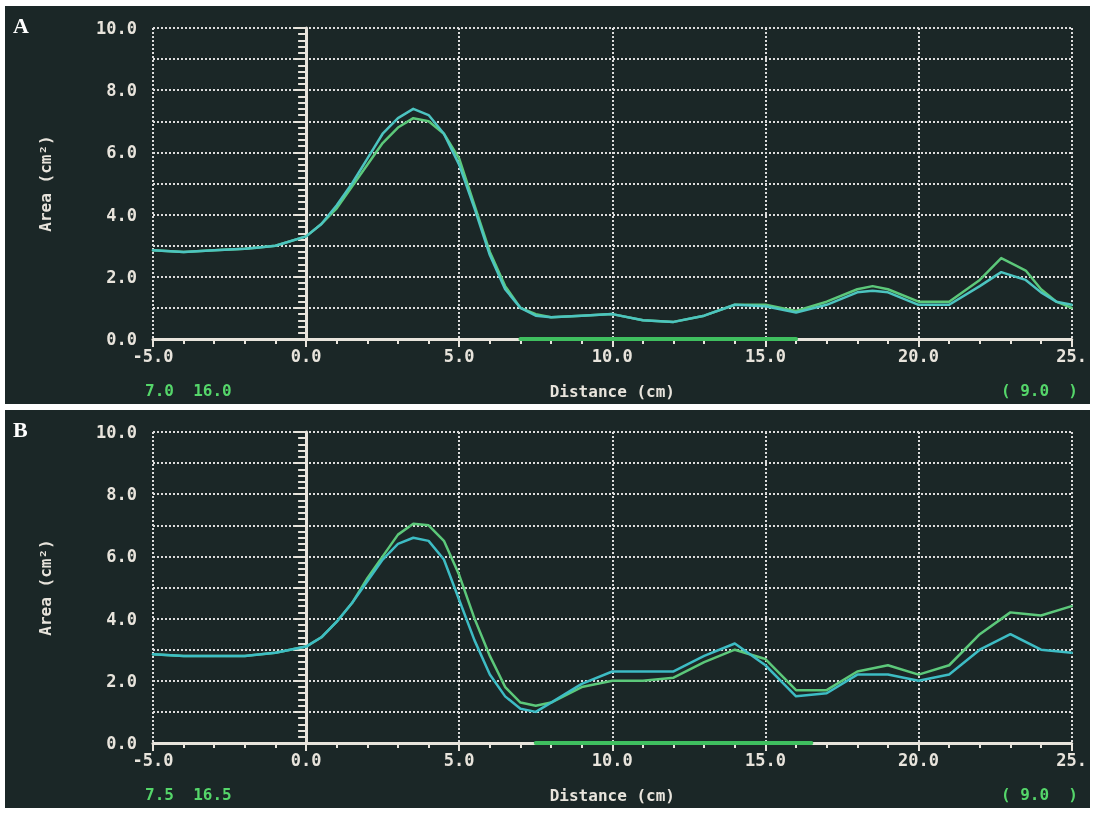 The image size is (1095, 824). What do you see at coordinates (188, 794) in the screenshot?
I see `text: 7.5 16.5` at bounding box center [188, 794].